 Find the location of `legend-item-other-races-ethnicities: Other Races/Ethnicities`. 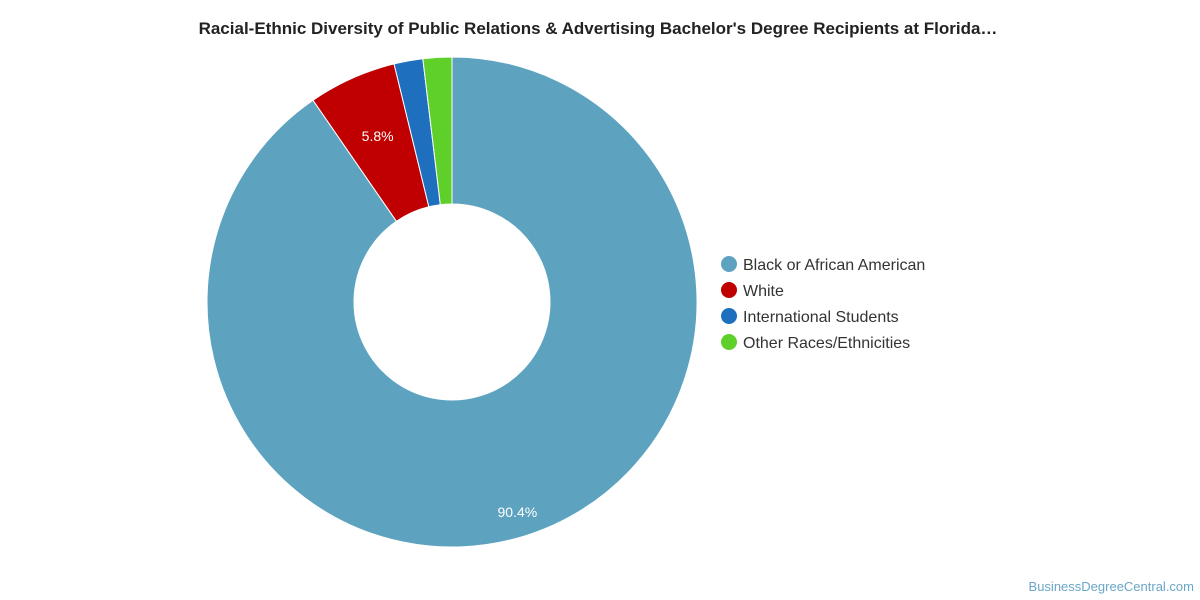

legend-item-other-races-ethnicities: Other Races/Ethnicities is located at coordinates (815, 343).